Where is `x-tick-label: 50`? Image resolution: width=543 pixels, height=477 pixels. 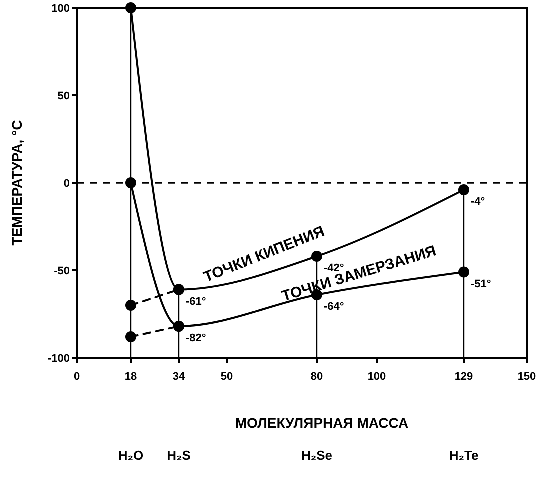
x-tick-label: 50 is located at coordinates (227, 377).